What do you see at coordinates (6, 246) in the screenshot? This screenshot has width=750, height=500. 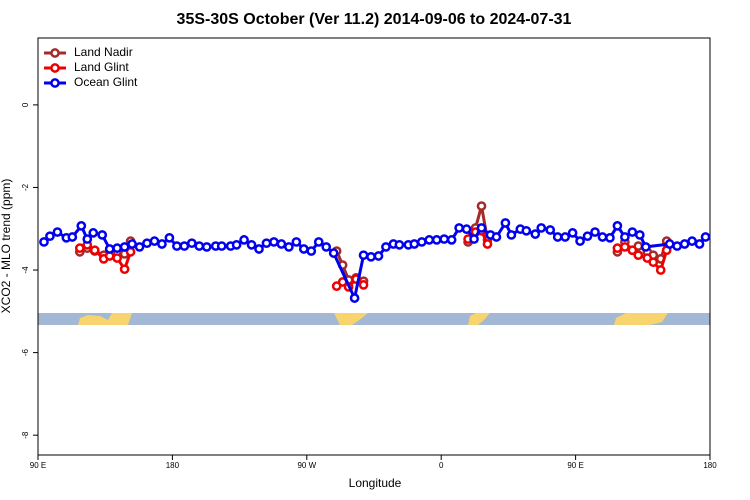 I see `y-axis-label: XCO2 - MLO trend (ppm)` at bounding box center [6, 246].